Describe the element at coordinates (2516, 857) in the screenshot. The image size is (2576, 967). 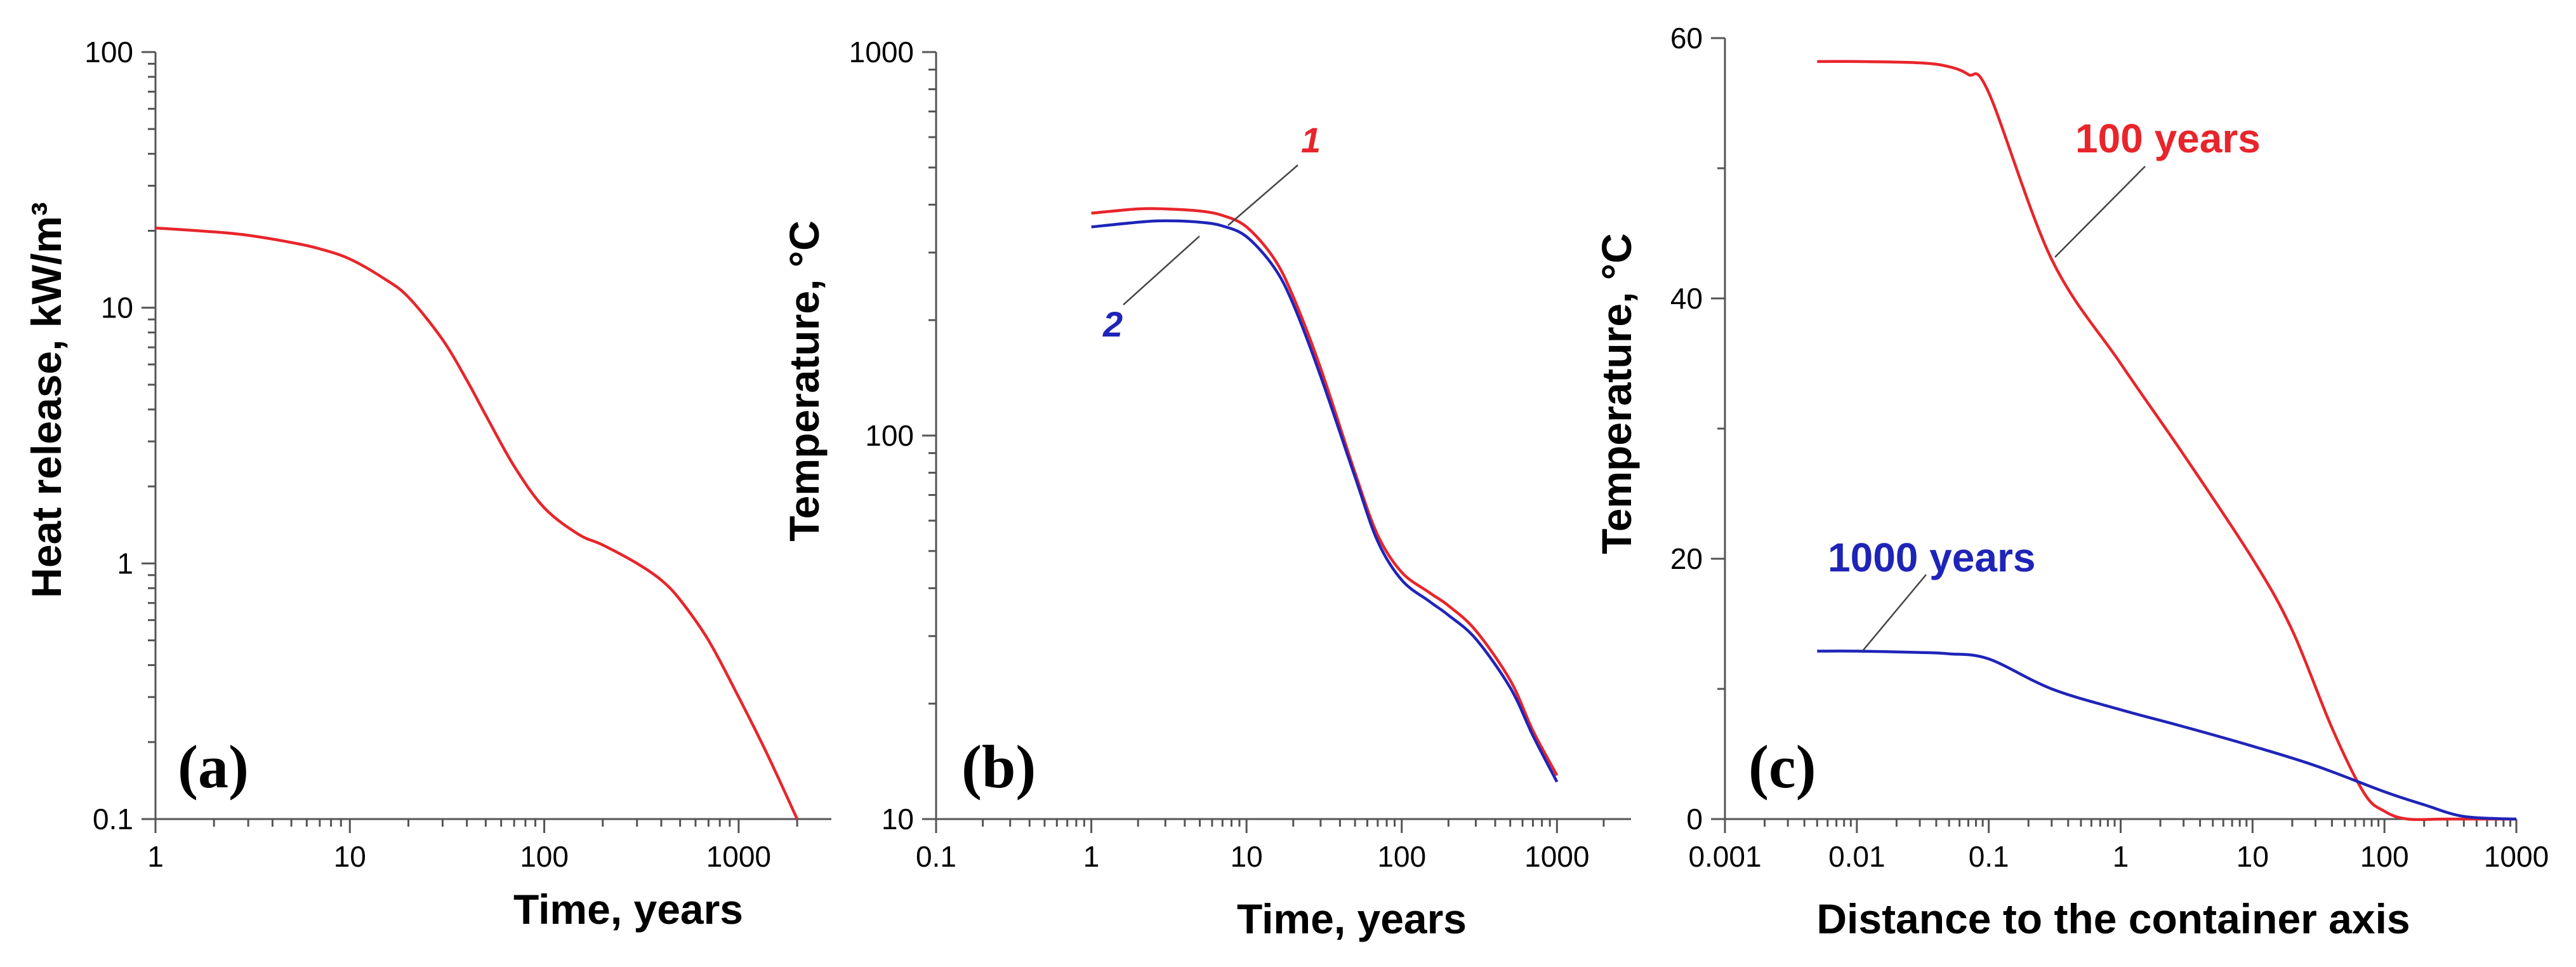
I see `panel-c-x-tick-label: 1000` at that location.